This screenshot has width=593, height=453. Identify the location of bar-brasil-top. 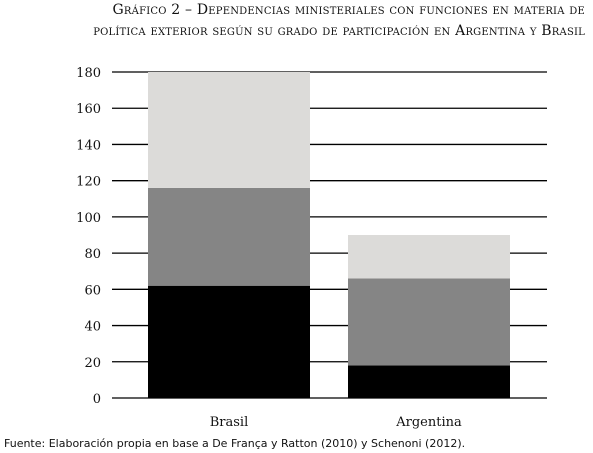
(229, 130).